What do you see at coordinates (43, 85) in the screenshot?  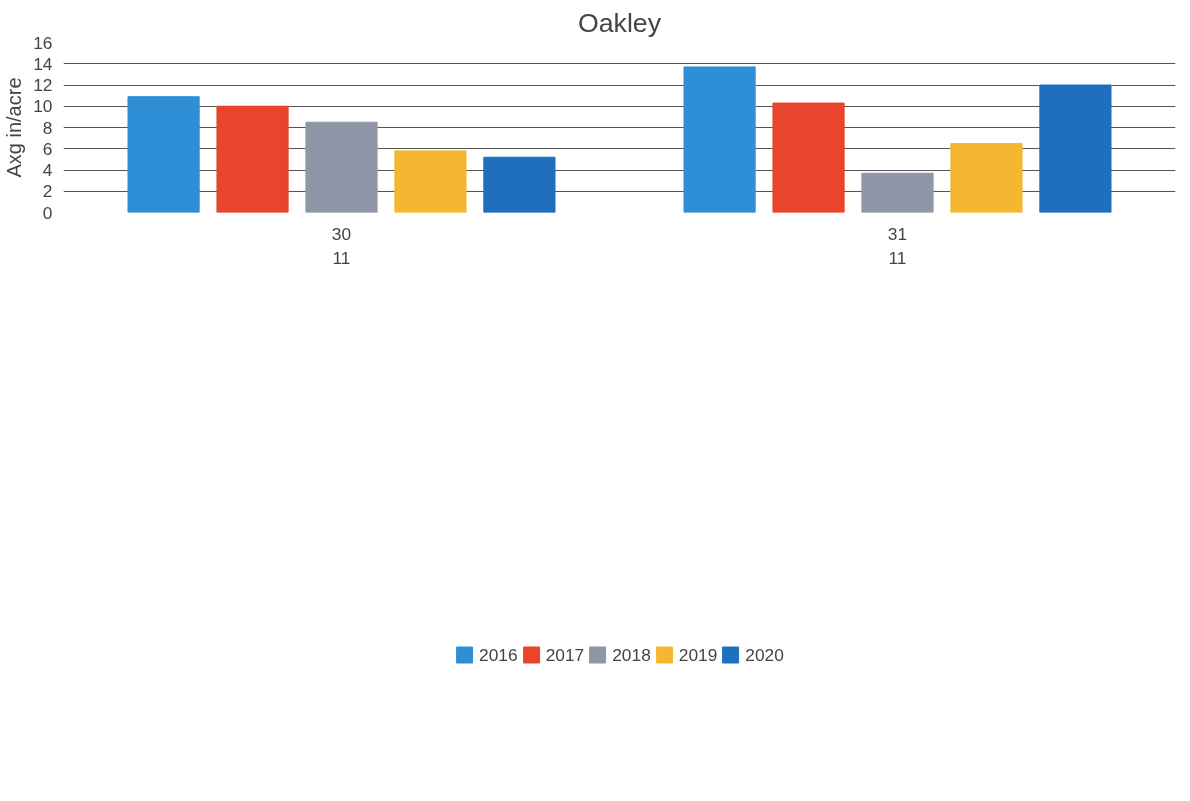 I see `y-tick-label: 12` at bounding box center [43, 85].